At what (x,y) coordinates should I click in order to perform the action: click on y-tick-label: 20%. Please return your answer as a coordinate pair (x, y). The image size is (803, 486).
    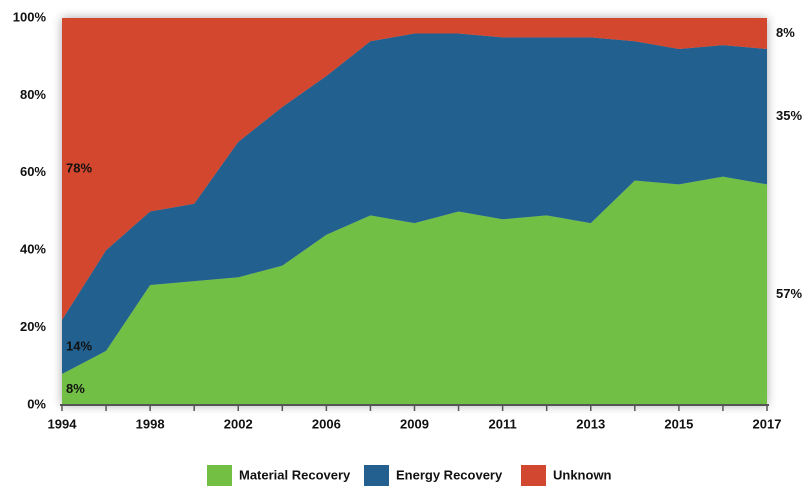
    Looking at the image, I should click on (33, 326).